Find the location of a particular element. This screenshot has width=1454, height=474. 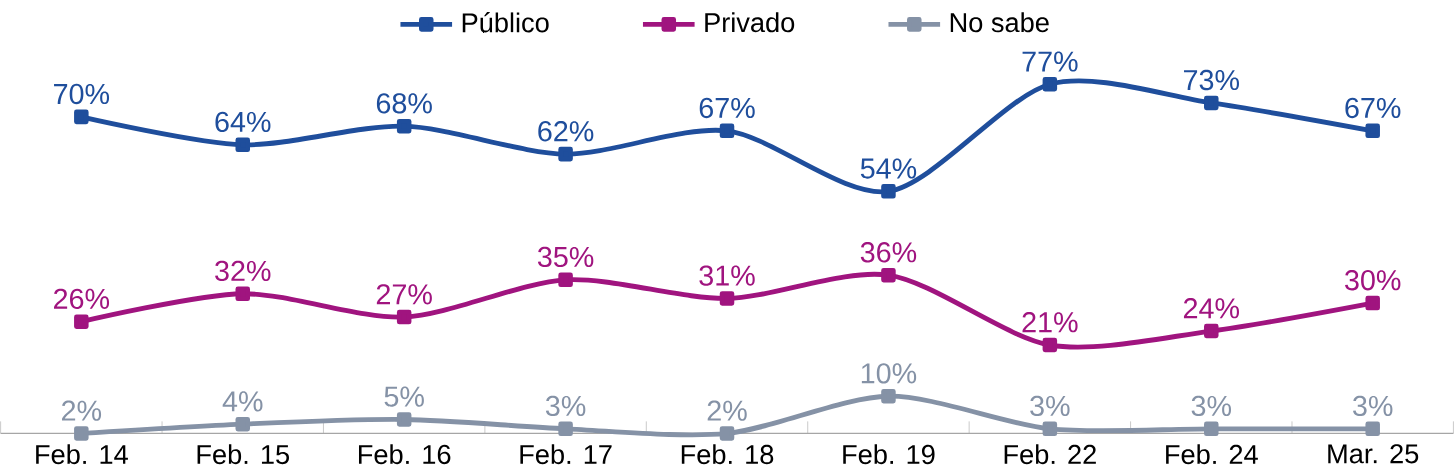

legend-label: Público is located at coordinates (505, 22).